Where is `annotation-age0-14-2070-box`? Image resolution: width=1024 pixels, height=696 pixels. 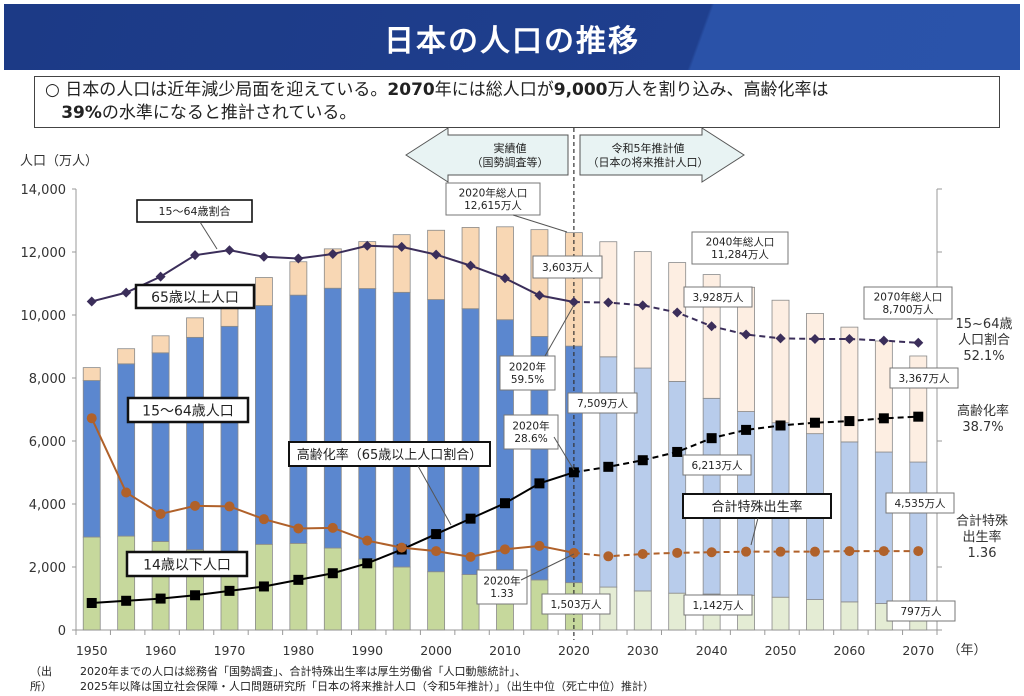 annotation-age0-14-2070-box is located at coordinates (921, 611).